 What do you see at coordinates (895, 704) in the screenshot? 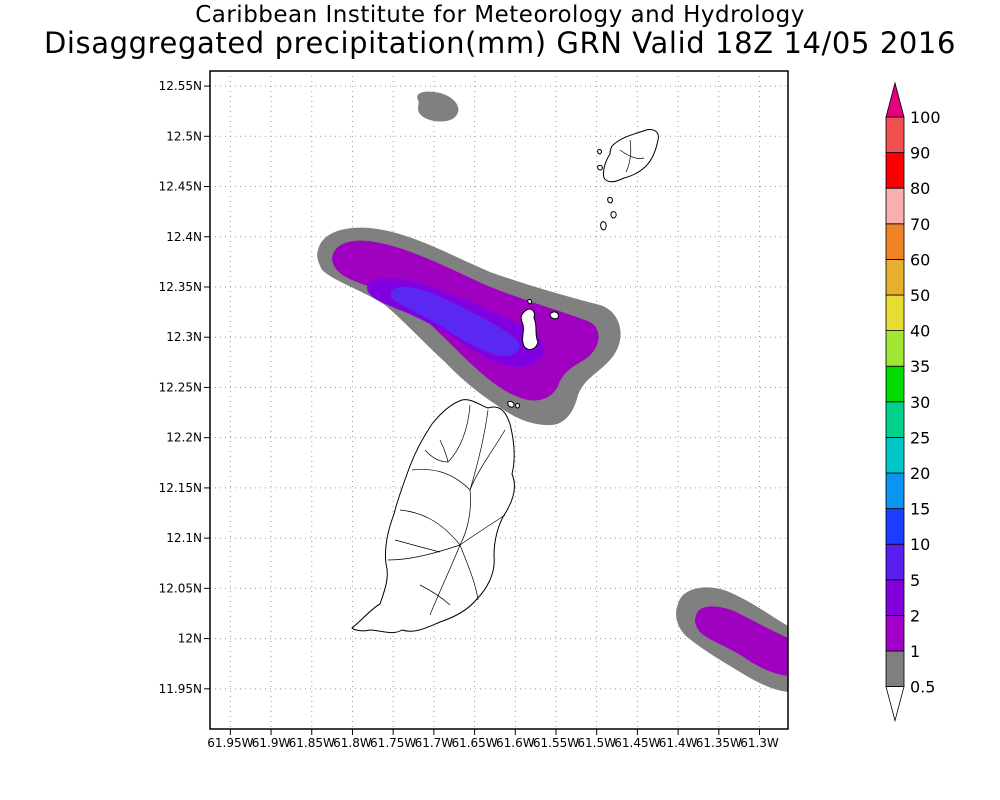
I see `legend-bottom-arrow` at bounding box center [895, 704].